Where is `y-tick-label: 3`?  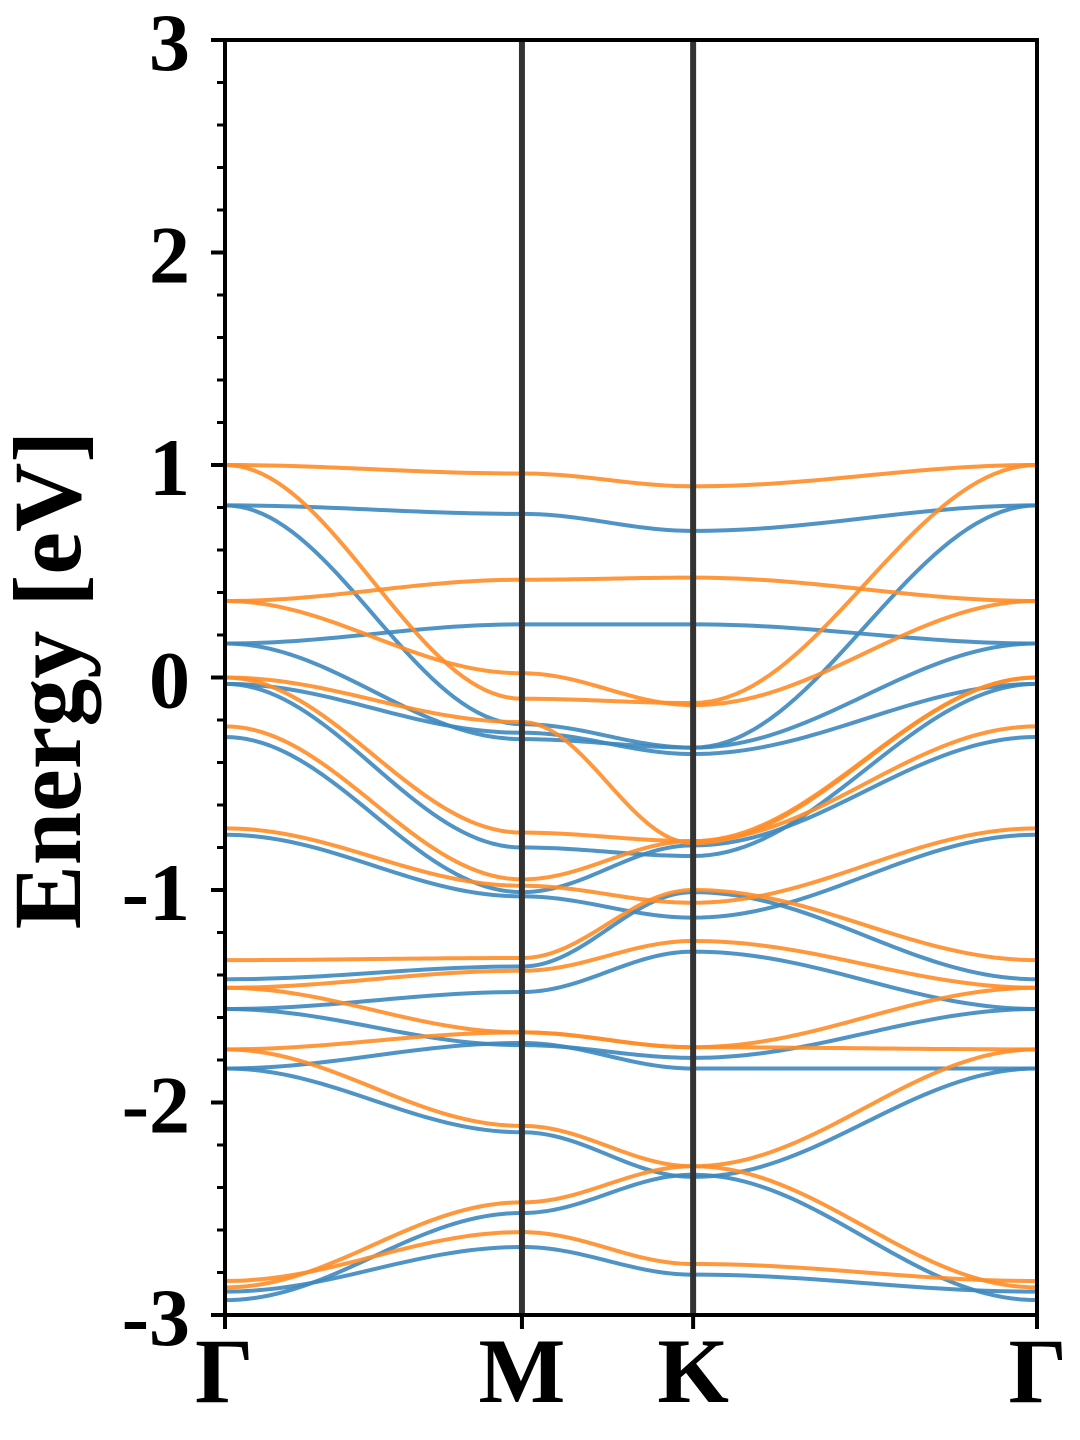
y-tick-label: 3 is located at coordinates (169, 44).